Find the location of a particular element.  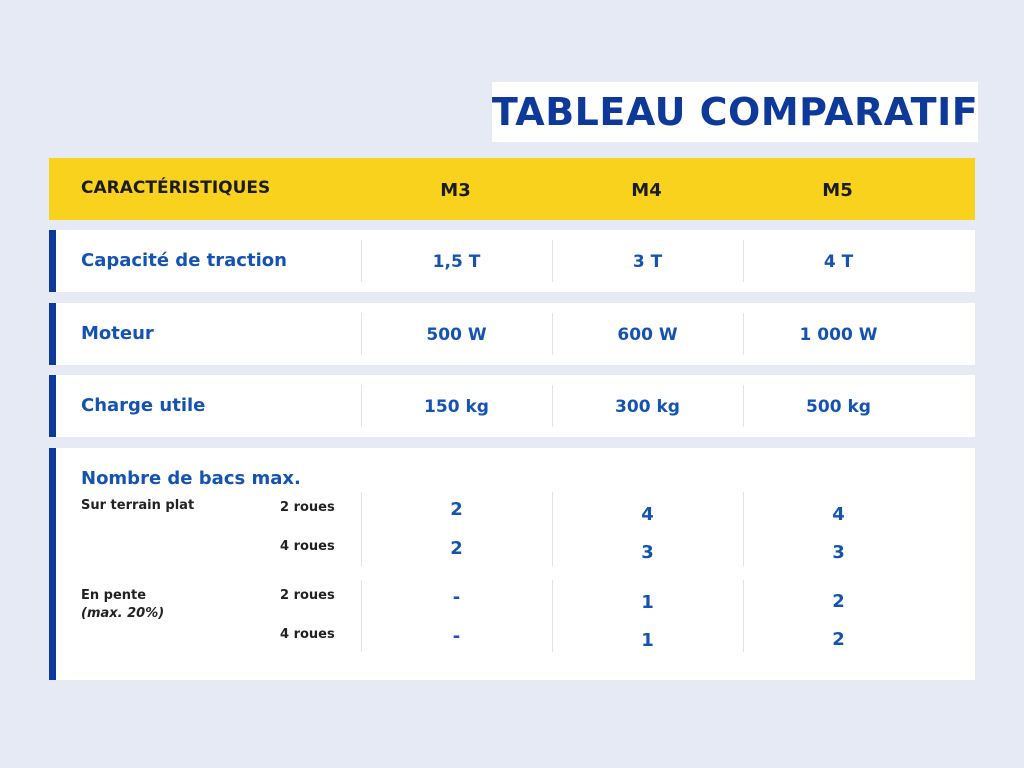

title-box: TABLEAU COMPARATIF is located at coordinates (735, 112).